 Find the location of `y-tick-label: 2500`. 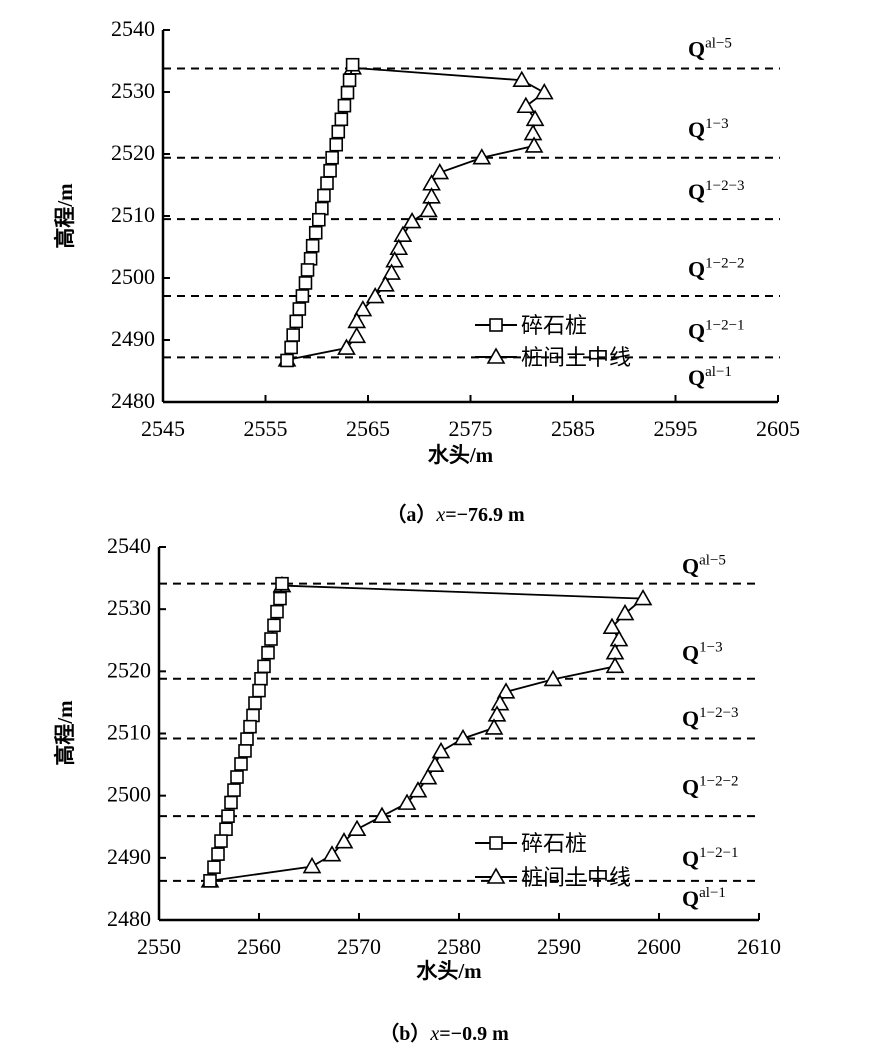

y-tick-label: 2500 is located at coordinates (133, 276).